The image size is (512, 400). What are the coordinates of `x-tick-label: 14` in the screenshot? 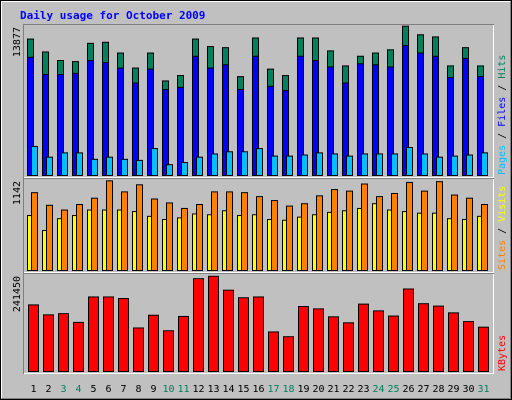 It's located at (228, 389).